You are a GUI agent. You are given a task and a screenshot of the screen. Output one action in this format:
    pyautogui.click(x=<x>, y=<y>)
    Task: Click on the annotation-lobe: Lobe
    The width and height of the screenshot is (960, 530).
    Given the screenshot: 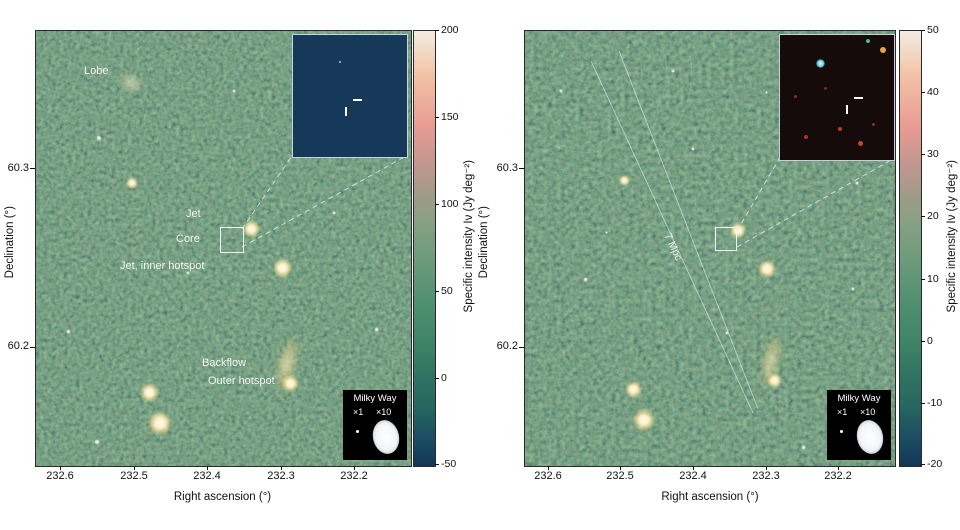 What is the action you would take?
    pyautogui.click(x=96, y=71)
    